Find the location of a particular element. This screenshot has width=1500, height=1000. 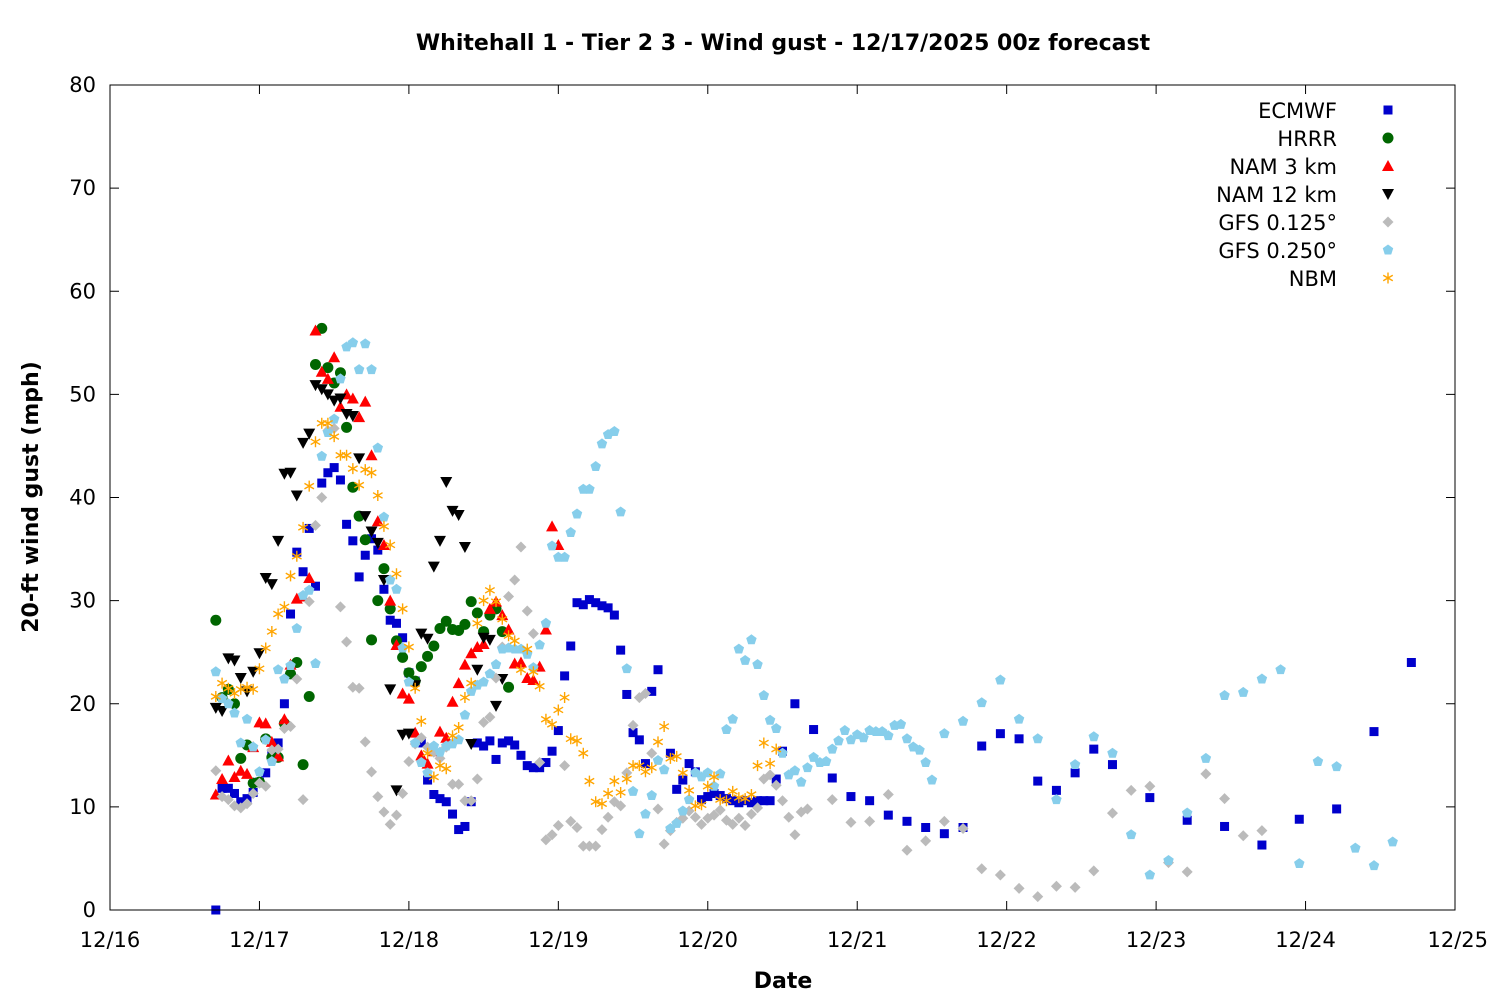

x-tick-label: 12/23 is located at coordinates (1156, 940).